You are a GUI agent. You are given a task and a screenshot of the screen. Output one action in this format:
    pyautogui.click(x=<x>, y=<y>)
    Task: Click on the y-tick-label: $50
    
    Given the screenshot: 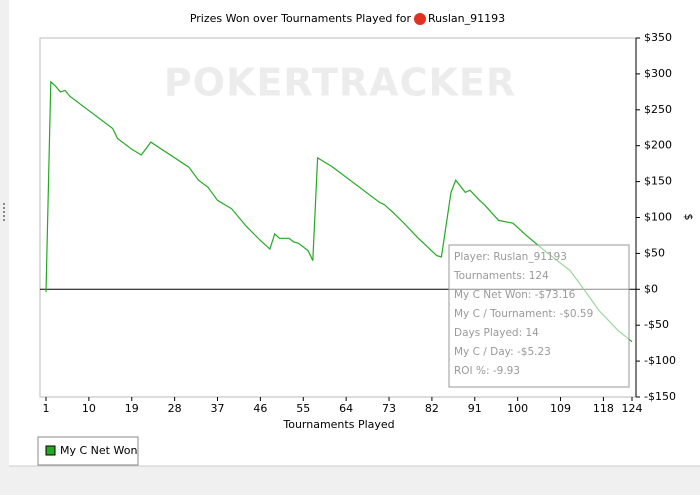 What is the action you would take?
    pyautogui.click(x=654, y=252)
    